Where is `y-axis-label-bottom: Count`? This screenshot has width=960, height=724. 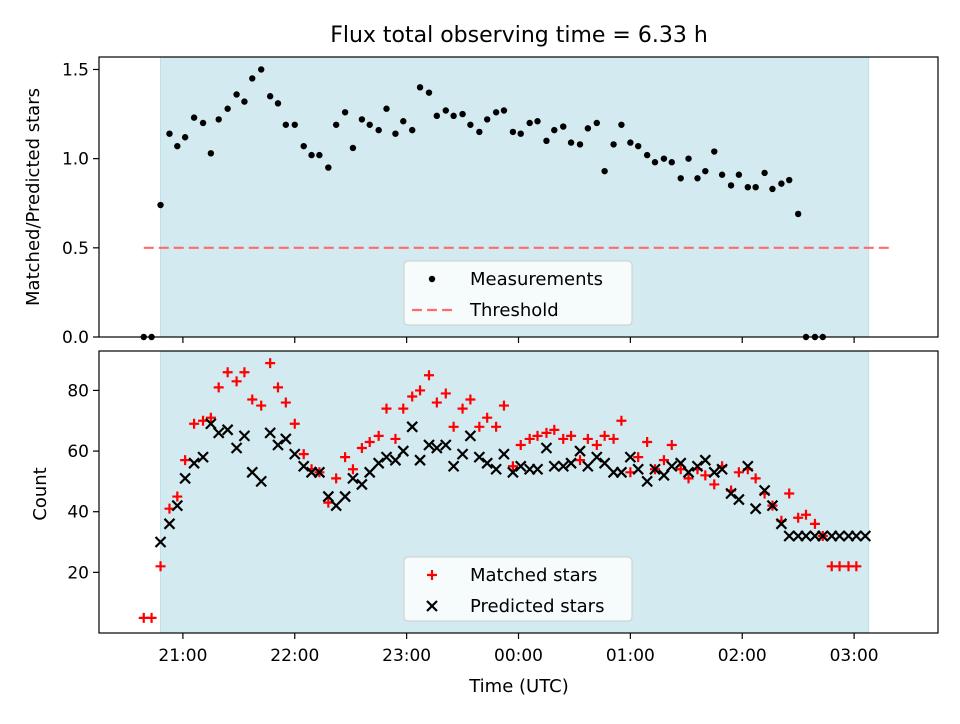
y-axis-label-bottom: Count is located at coordinates (40, 493).